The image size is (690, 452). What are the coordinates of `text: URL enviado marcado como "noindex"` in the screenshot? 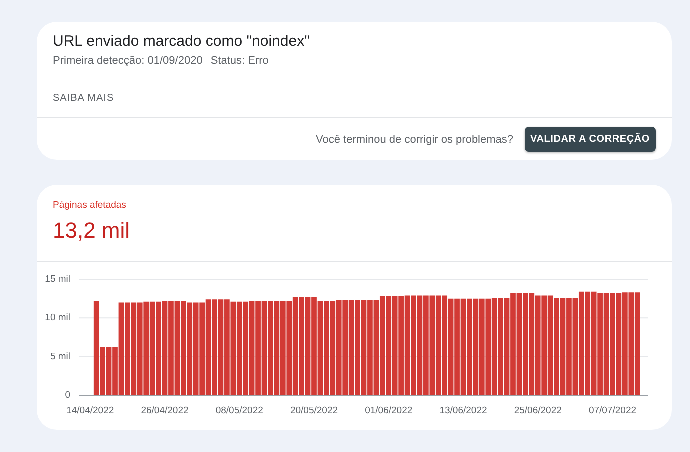 It's located at (181, 42).